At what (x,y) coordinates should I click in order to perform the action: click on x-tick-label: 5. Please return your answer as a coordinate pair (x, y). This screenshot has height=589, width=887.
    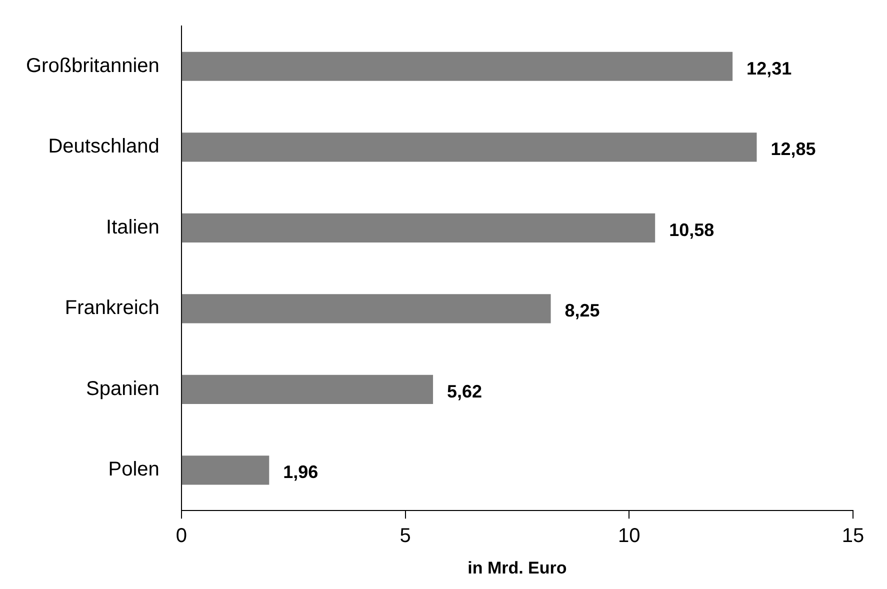
    Looking at the image, I should click on (405, 536).